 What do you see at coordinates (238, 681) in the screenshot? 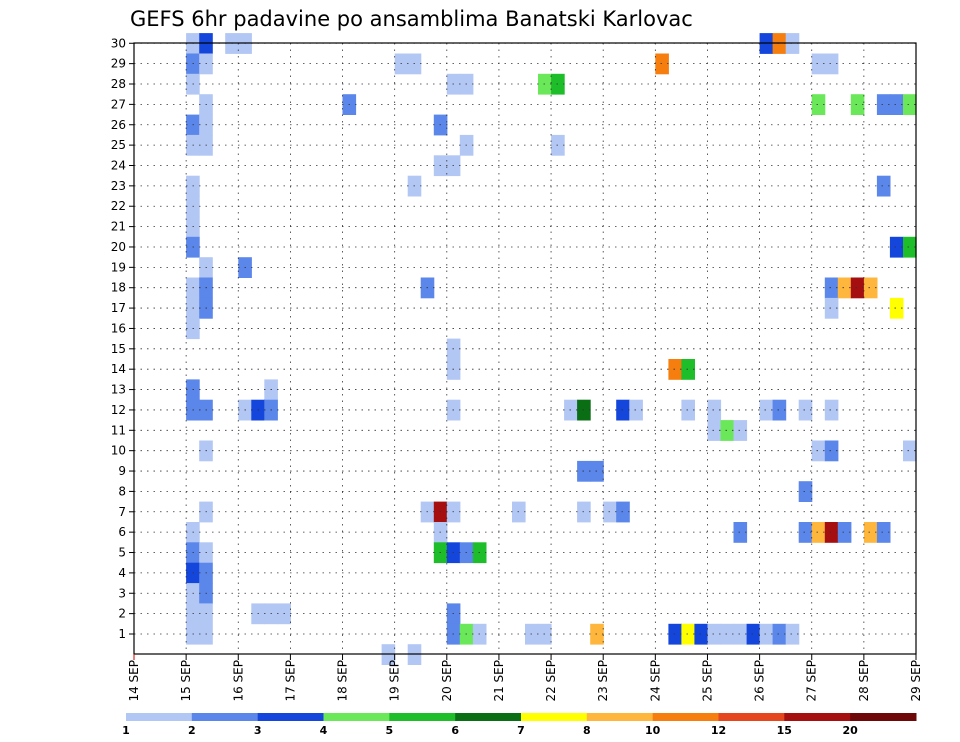
I see `x-tick-label: 16 SEP` at bounding box center [238, 681].